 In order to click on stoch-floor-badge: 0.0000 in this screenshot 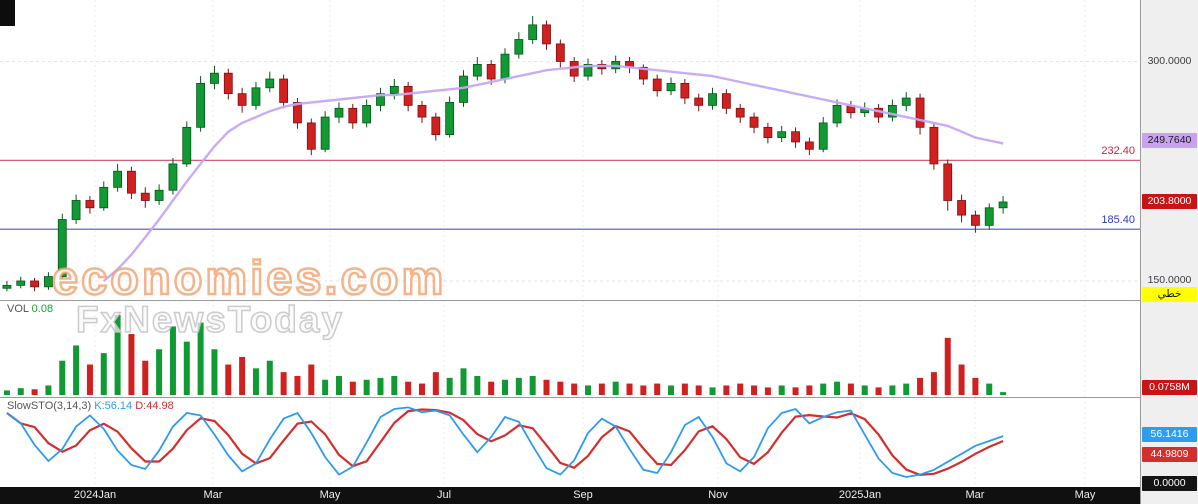, I will do `click(1169, 483)`.